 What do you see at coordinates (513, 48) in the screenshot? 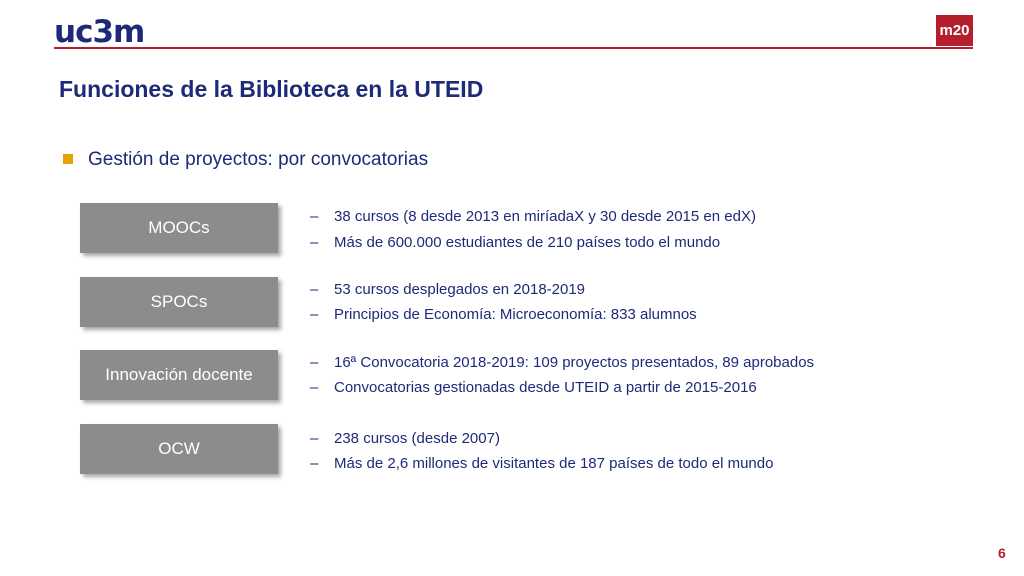
I see `header-divider` at bounding box center [513, 48].